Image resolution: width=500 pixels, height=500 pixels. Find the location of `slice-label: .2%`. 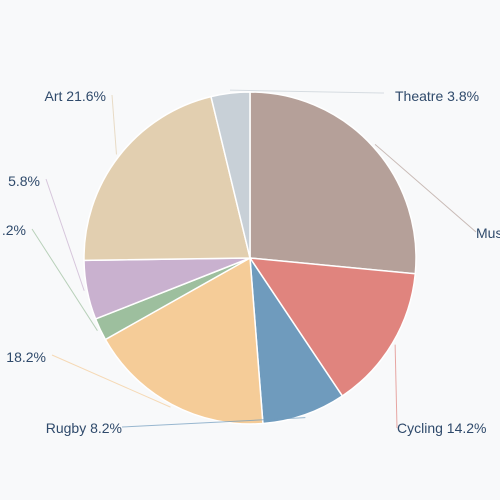

slice-label: .2% is located at coordinates (14, 230).